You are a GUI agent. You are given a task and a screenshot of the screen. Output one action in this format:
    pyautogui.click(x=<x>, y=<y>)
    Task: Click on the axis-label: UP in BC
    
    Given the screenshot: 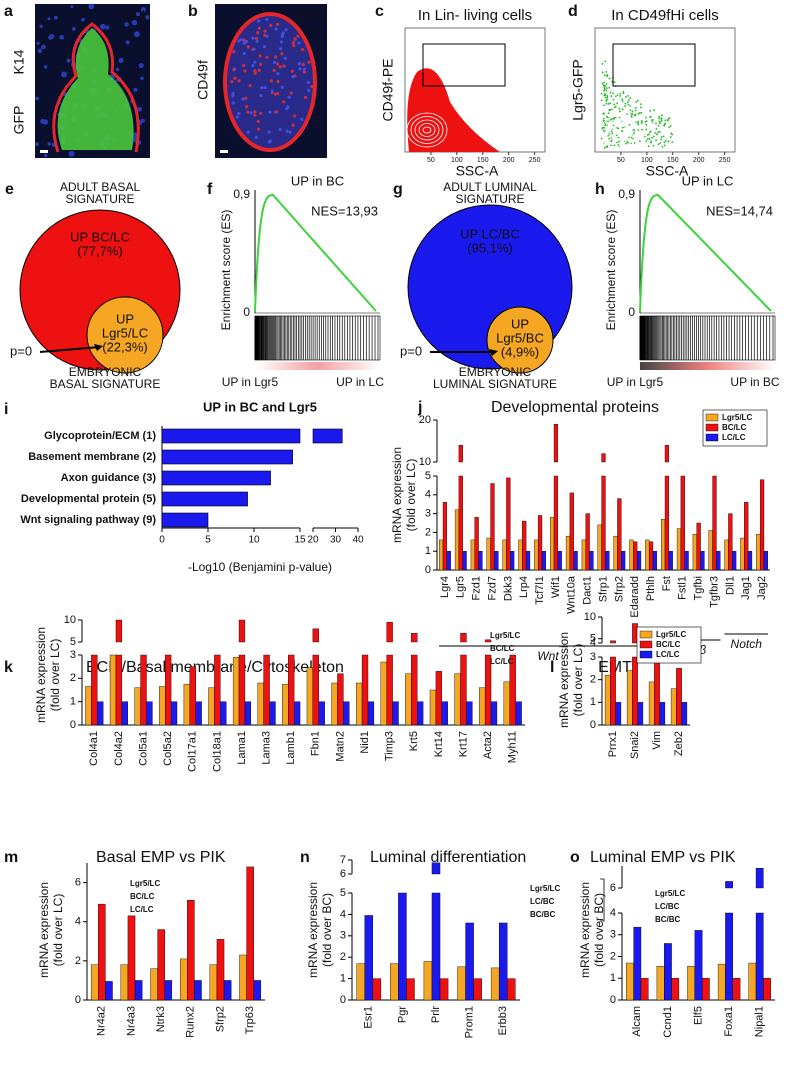 What is the action you would take?
    pyautogui.click(x=754, y=382)
    